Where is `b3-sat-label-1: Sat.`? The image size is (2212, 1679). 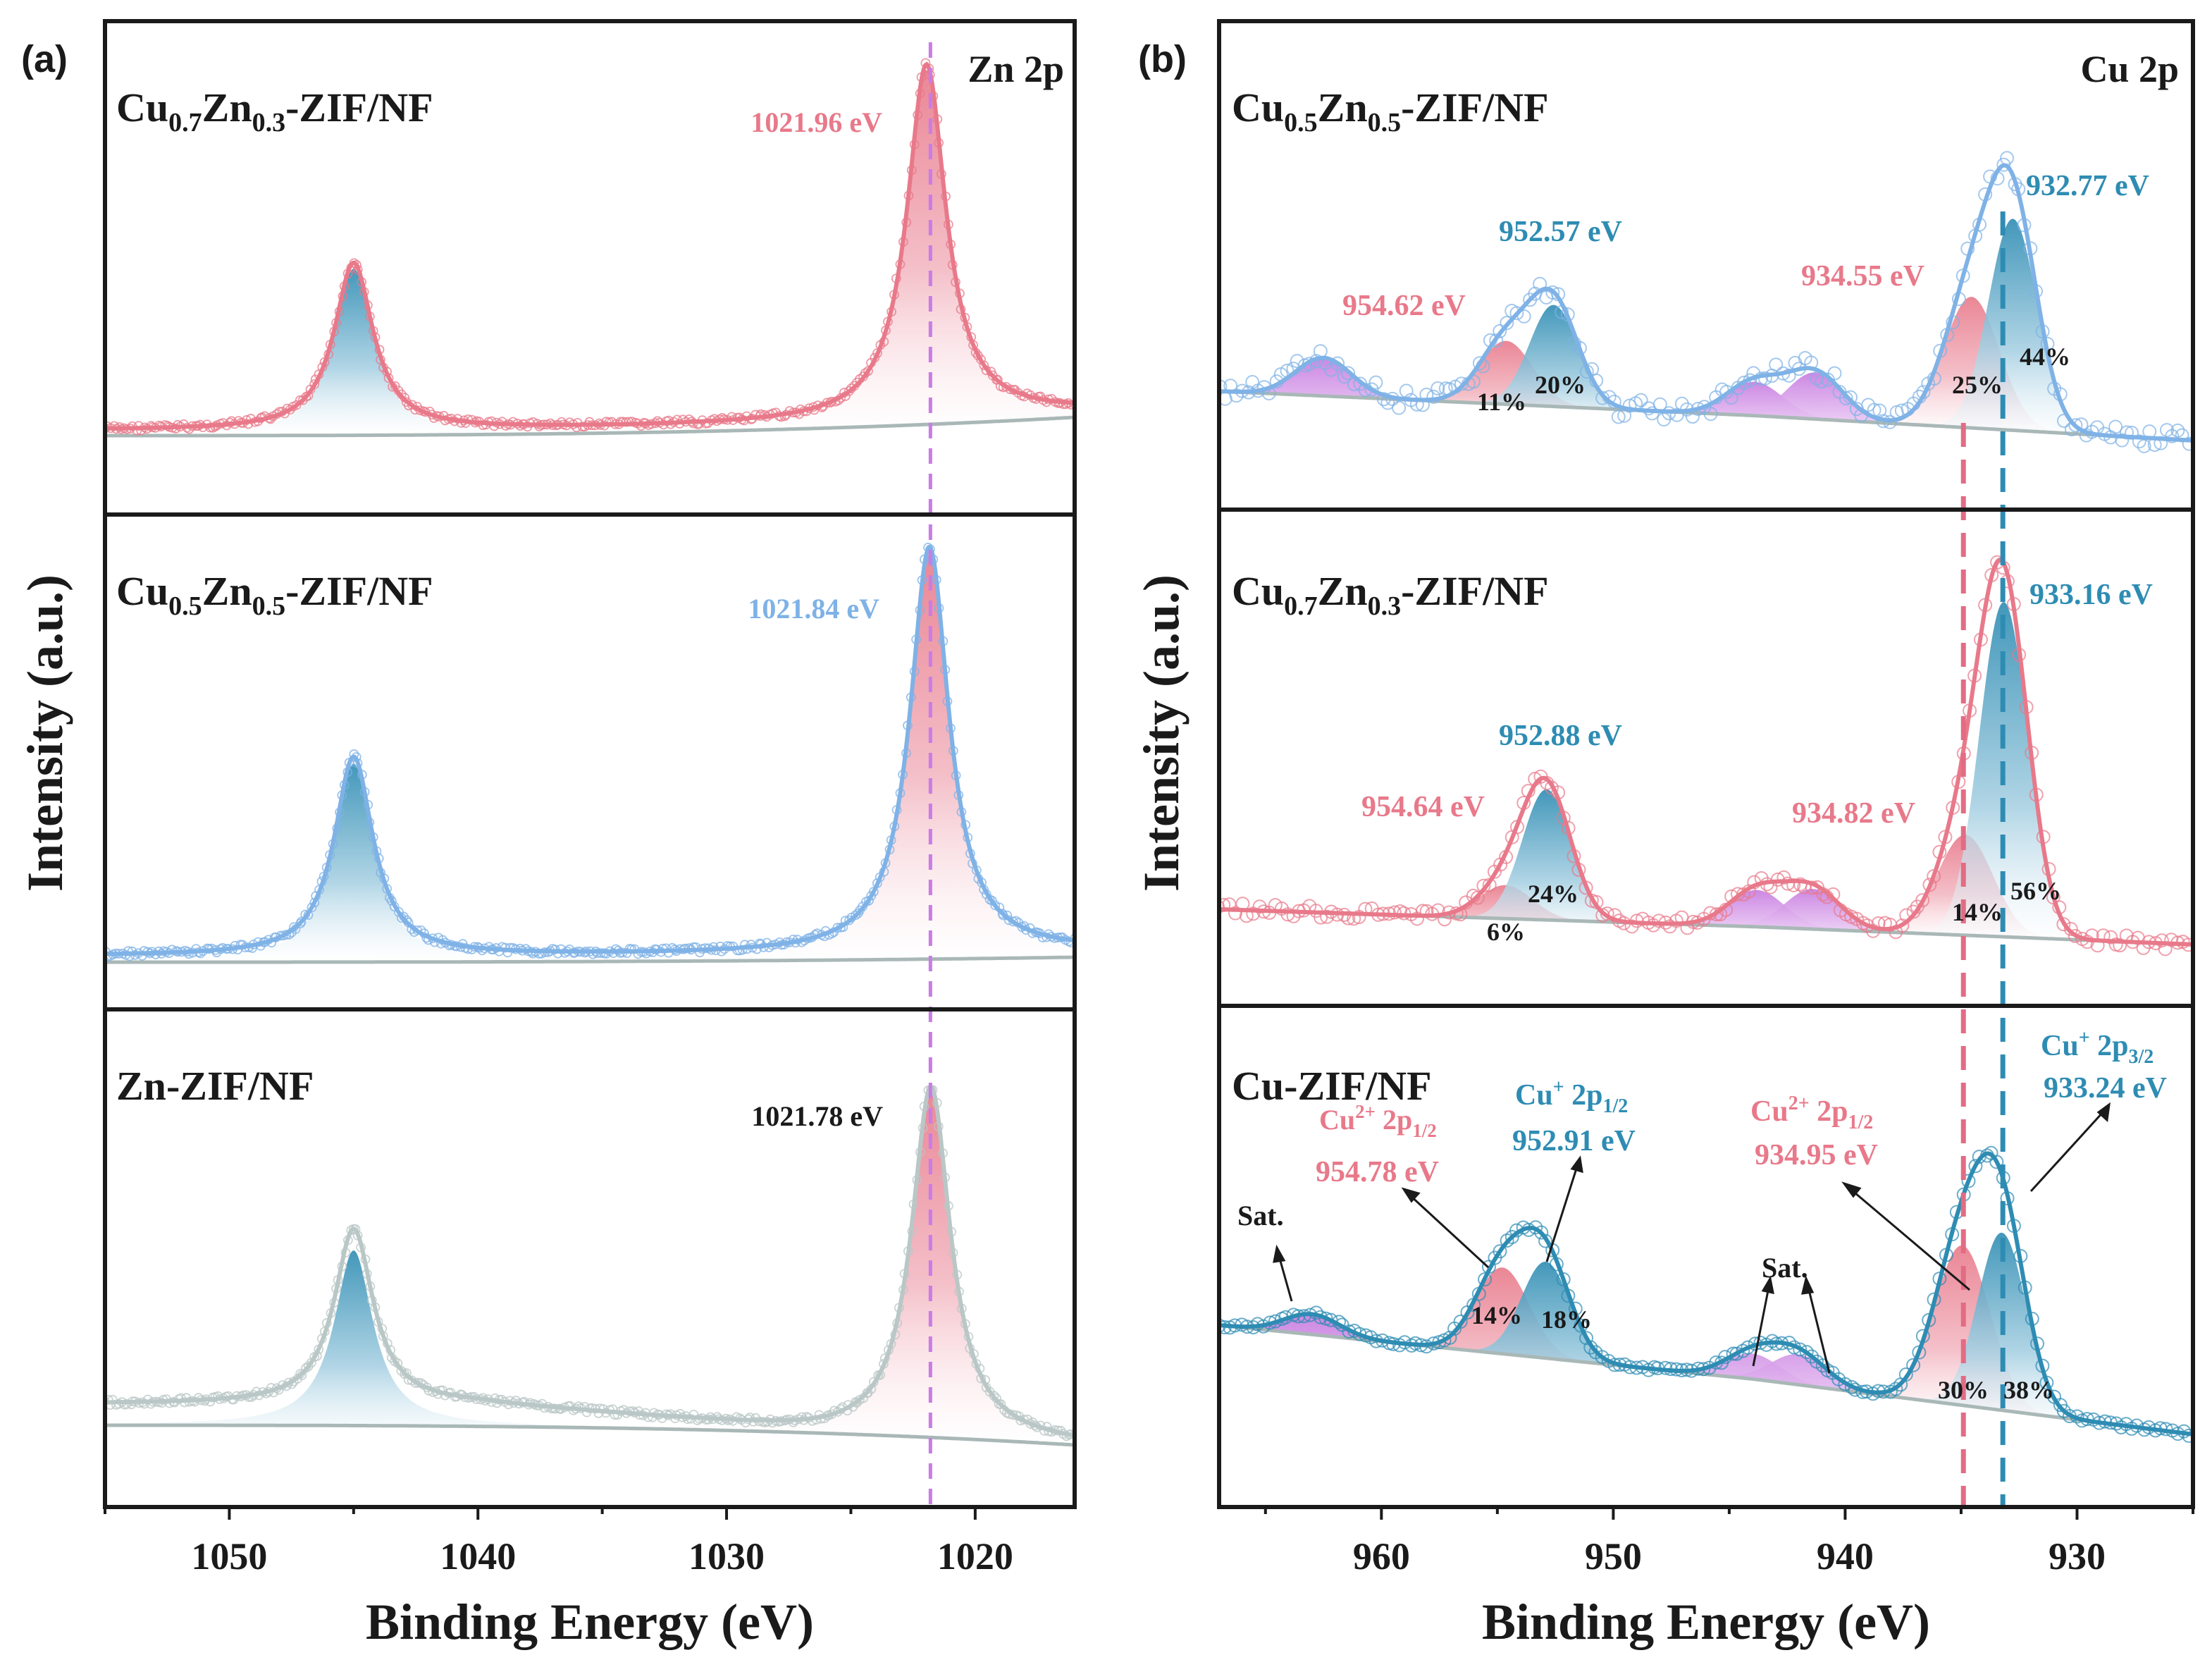
b3-sat-label-1: Sat. is located at coordinates (1260, 1215).